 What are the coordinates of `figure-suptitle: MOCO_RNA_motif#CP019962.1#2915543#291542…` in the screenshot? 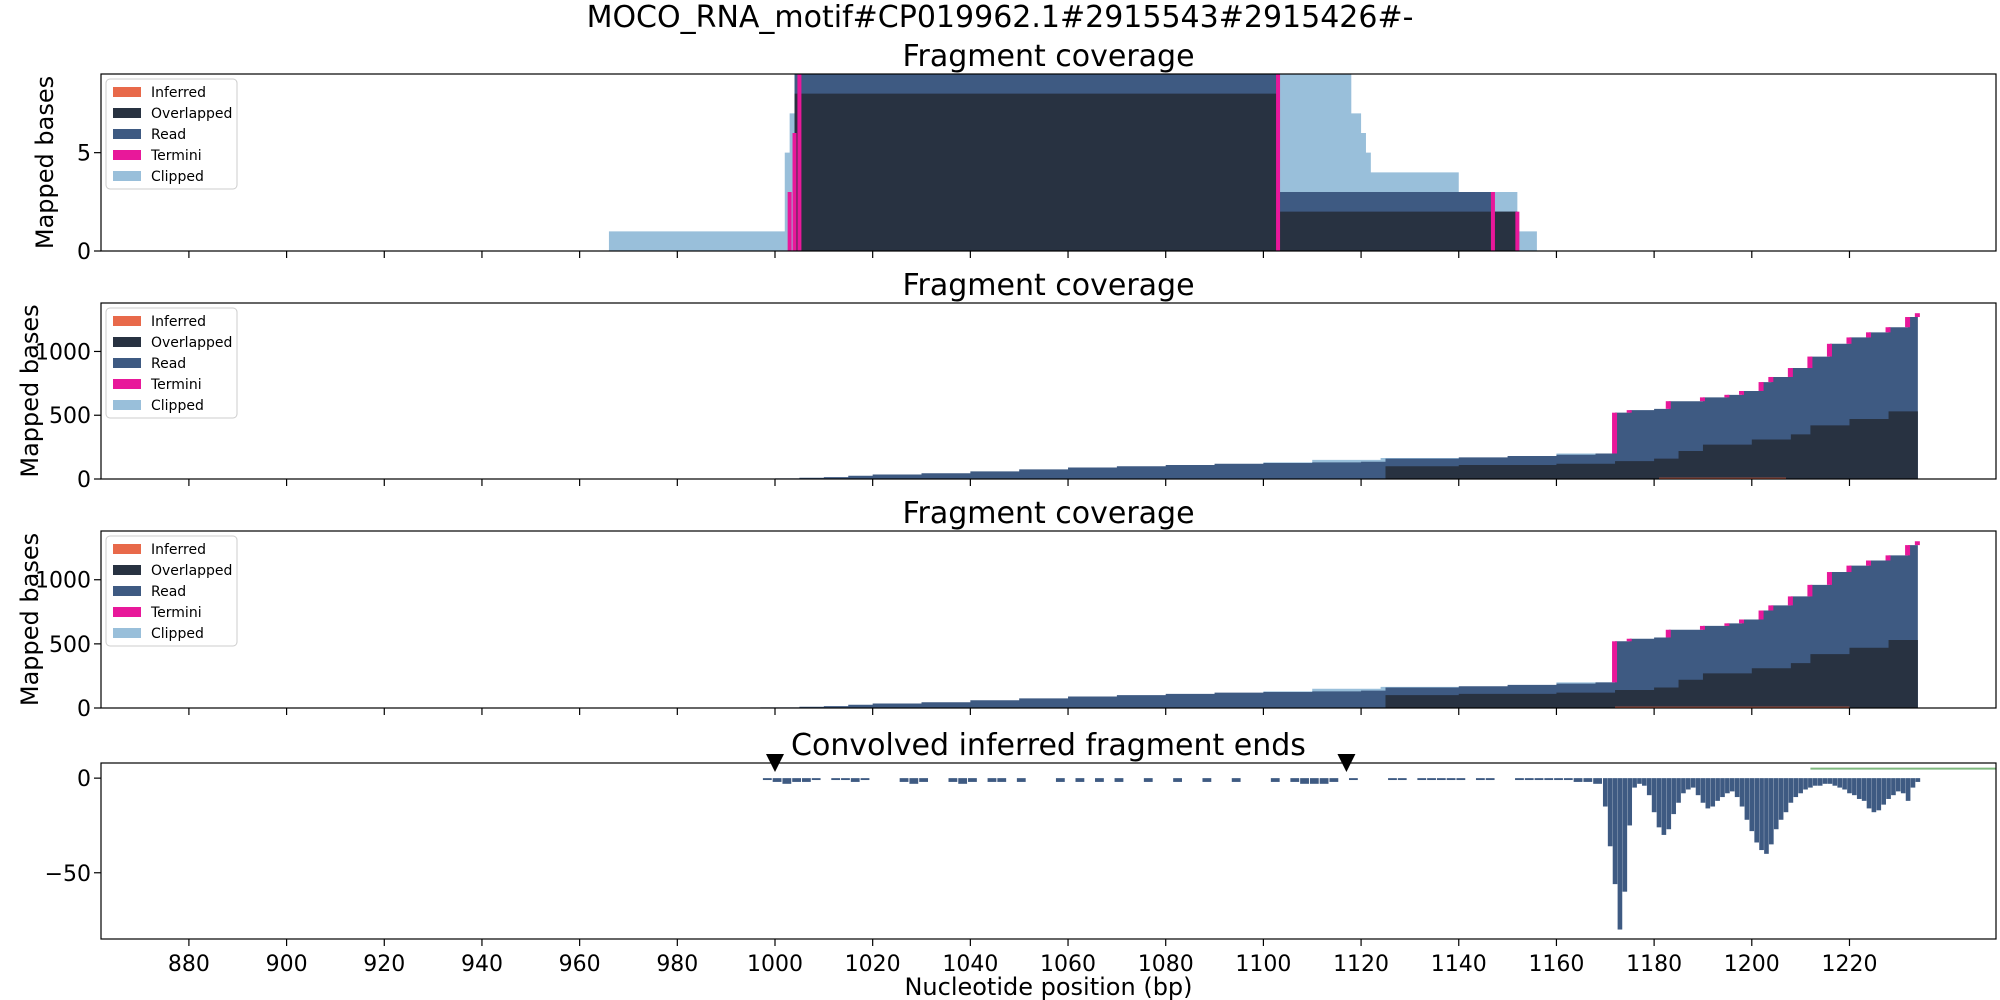 It's located at (1000, 17).